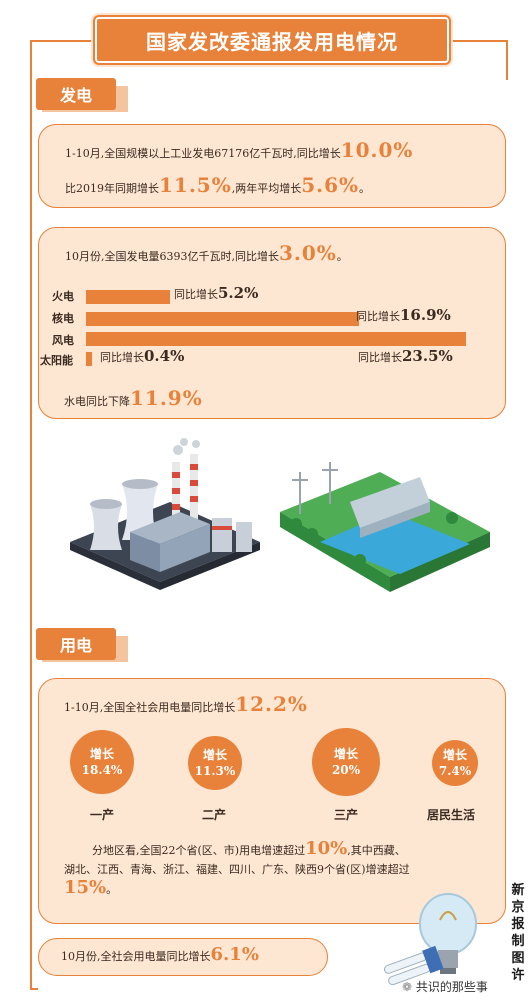  Describe the element at coordinates (342, 256) in the screenshot. I see `oct-gen-tail: 。` at that location.